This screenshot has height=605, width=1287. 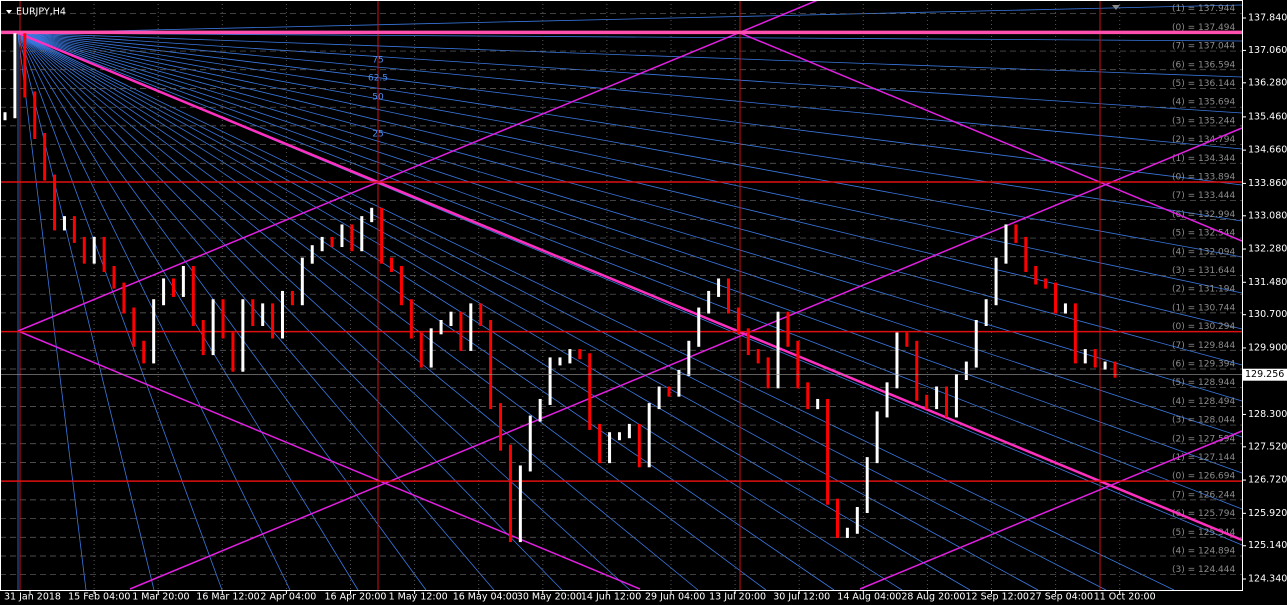 I want to click on level-label: (0) = 133.894, so click(x=1204, y=177).